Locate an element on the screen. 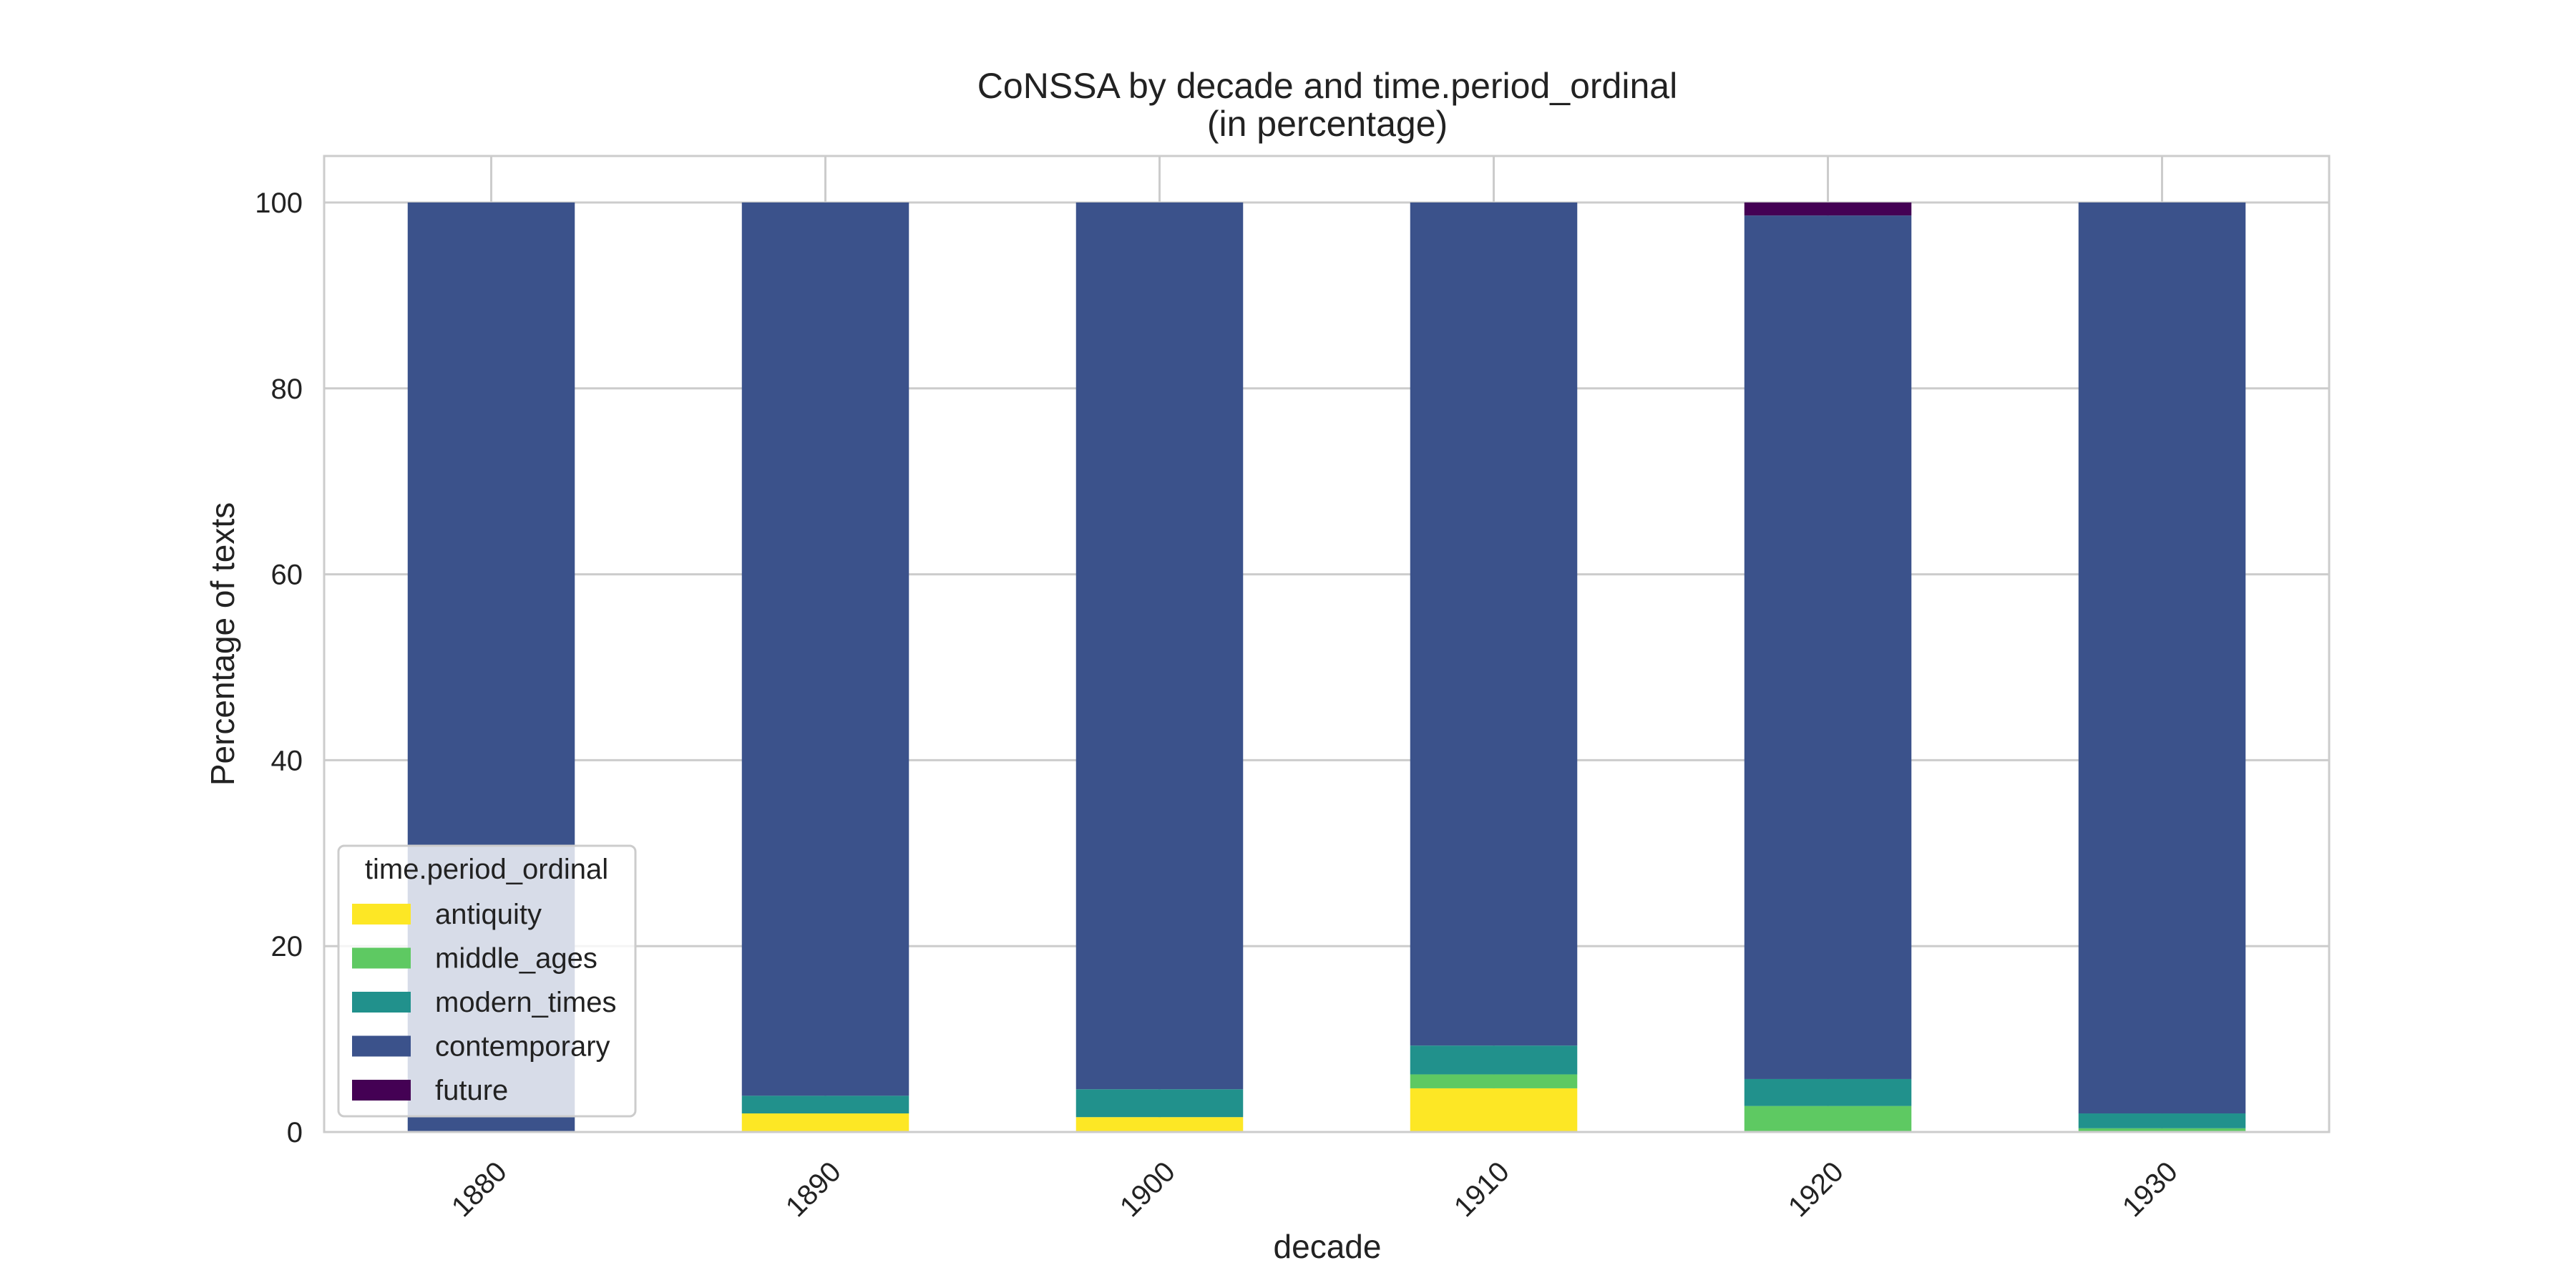 The height and width of the screenshot is (1288, 2576). legend-swatch-future is located at coordinates (381, 1090).